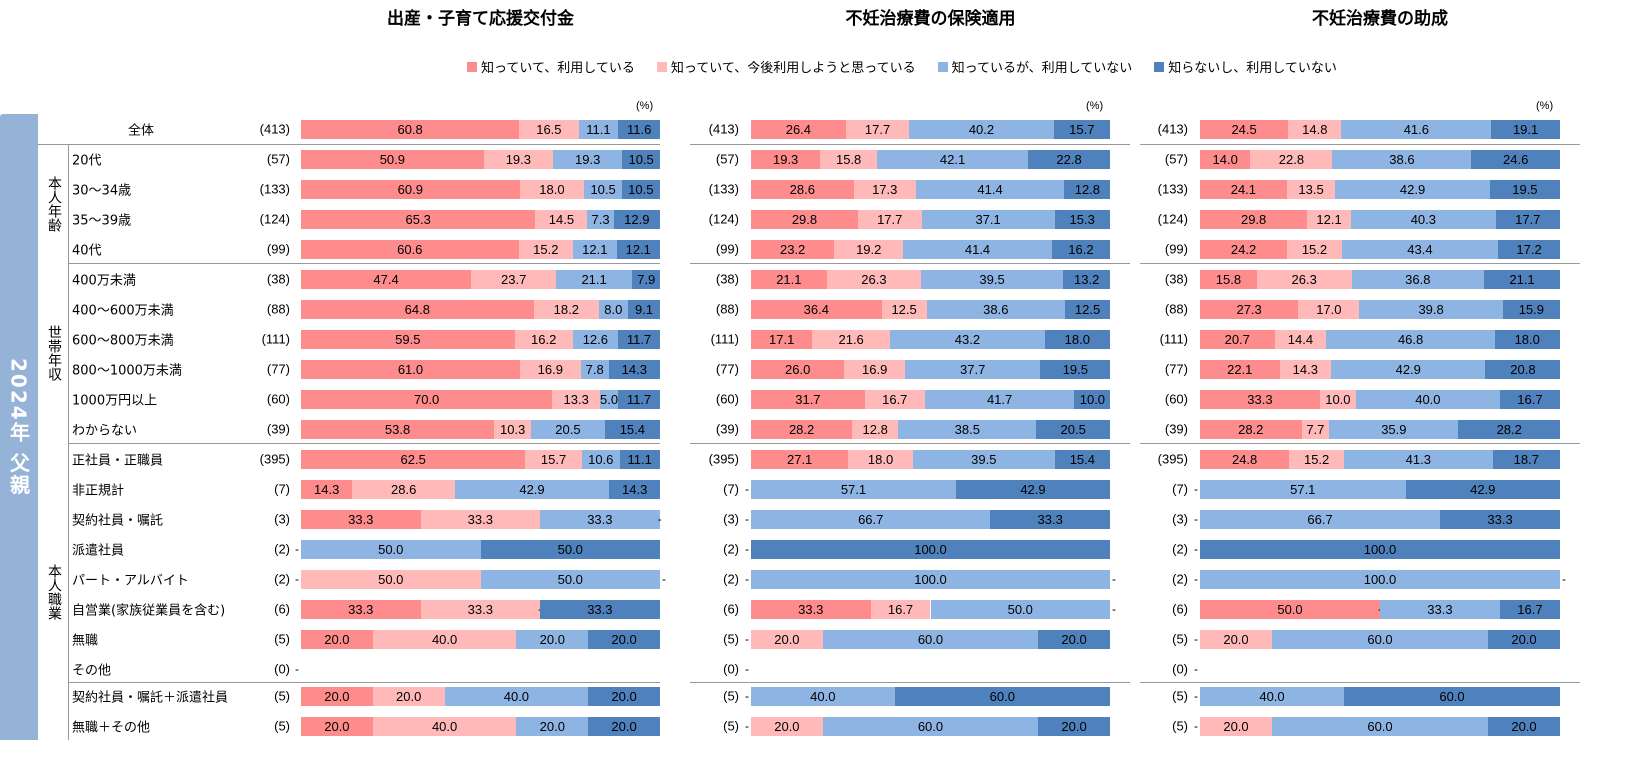 The width and height of the screenshot is (1632, 772). Describe the element at coordinates (1254, 219) in the screenshot. I see `bar-segment: 29.8` at that location.